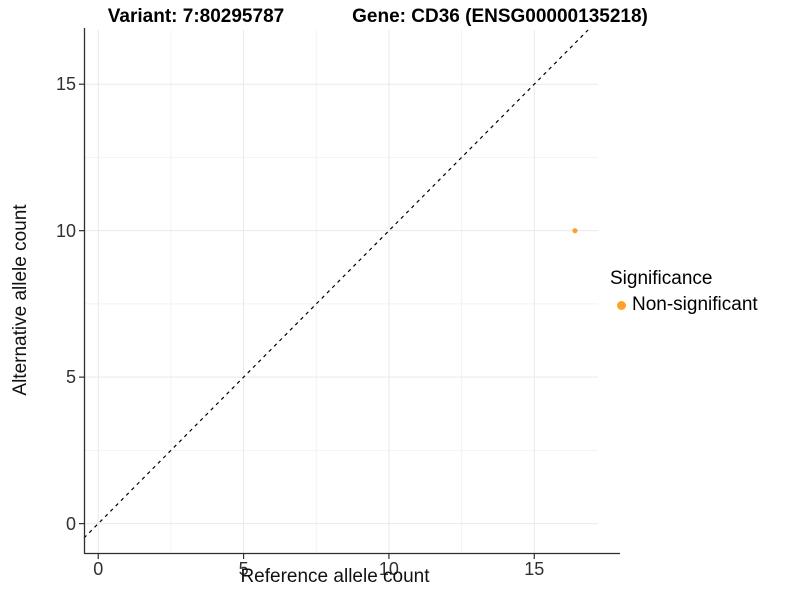  What do you see at coordinates (661, 278) in the screenshot?
I see `legend-title: Significance` at bounding box center [661, 278].